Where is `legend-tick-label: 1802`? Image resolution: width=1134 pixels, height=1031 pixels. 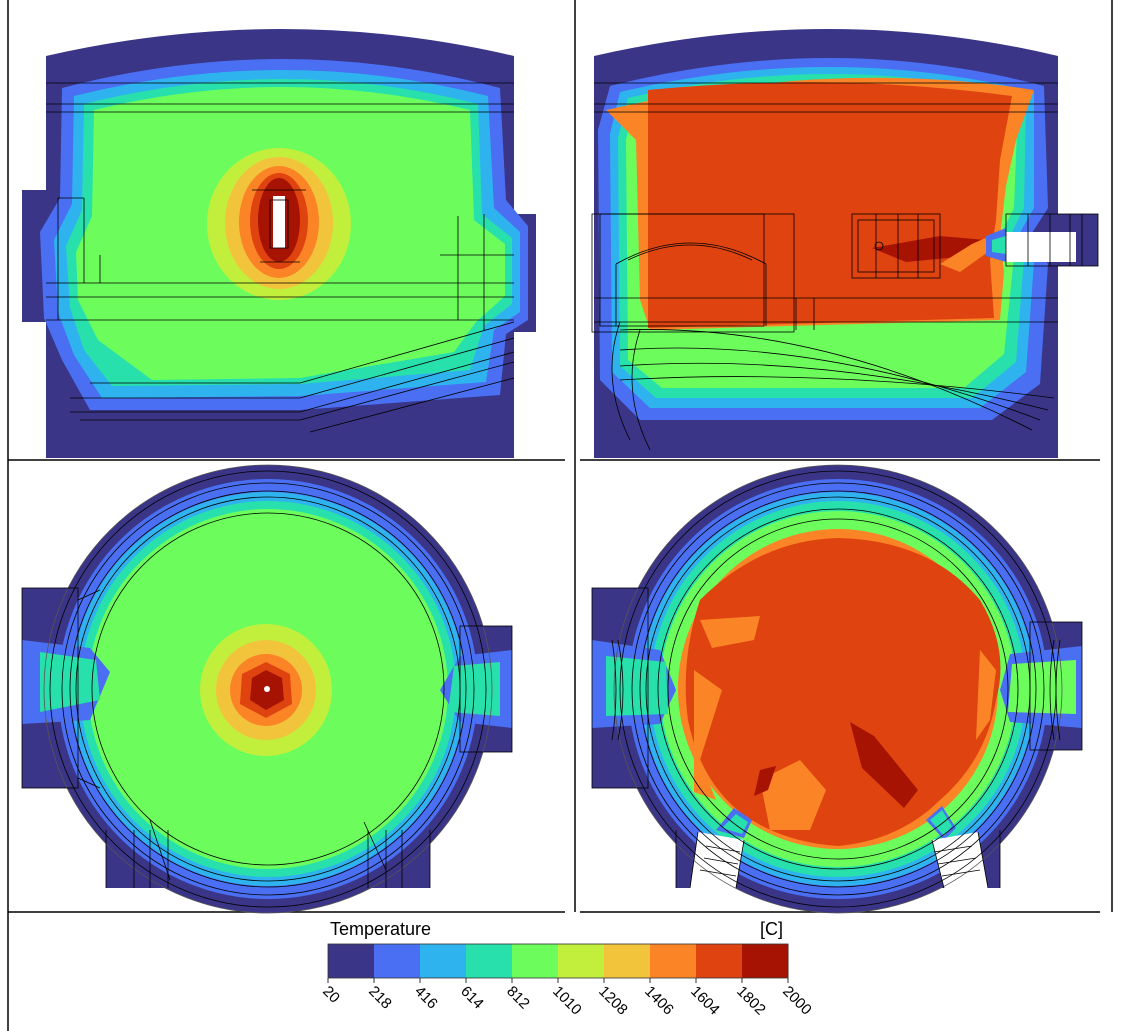 legend-tick-label: 1802 is located at coordinates (751, 1001).